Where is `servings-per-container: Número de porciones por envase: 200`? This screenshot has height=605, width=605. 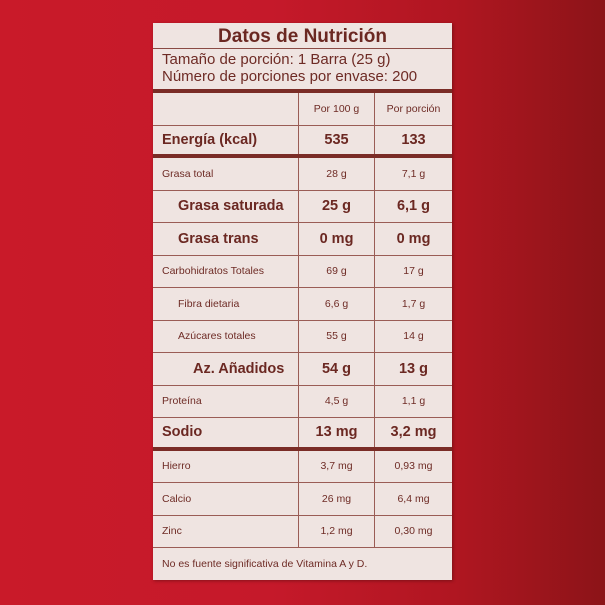
servings-per-container: Número de porciones por envase: 200 is located at coordinates (290, 76).